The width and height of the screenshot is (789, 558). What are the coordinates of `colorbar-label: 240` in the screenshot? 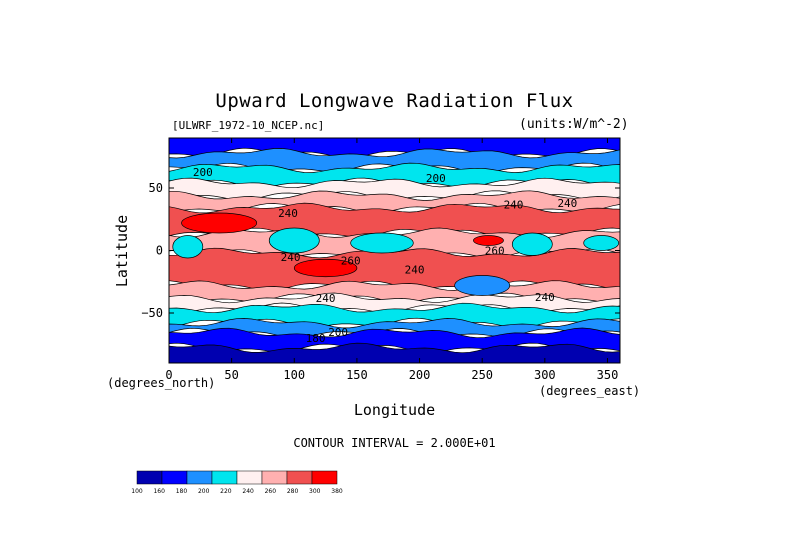 It's located at (248, 491).